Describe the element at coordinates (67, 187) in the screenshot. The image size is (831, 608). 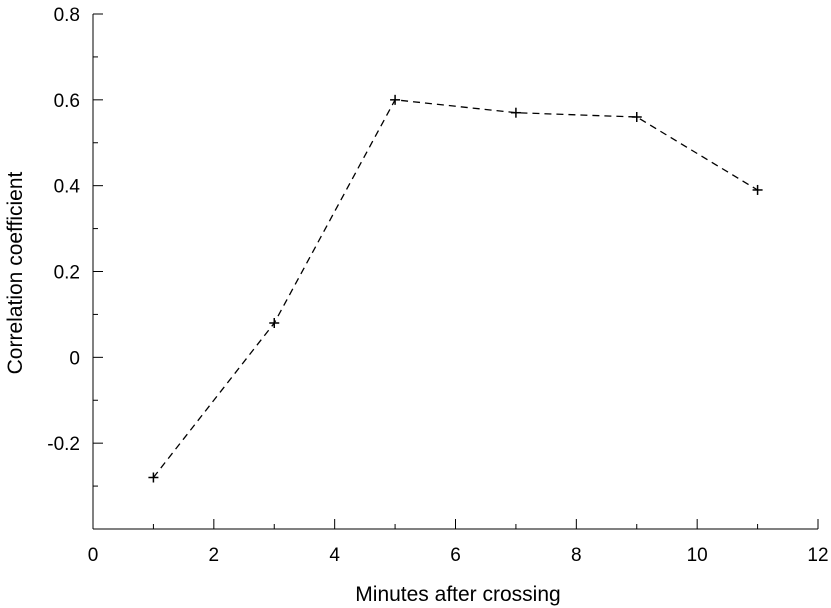
I see `y-tick-label: 0.4` at that location.